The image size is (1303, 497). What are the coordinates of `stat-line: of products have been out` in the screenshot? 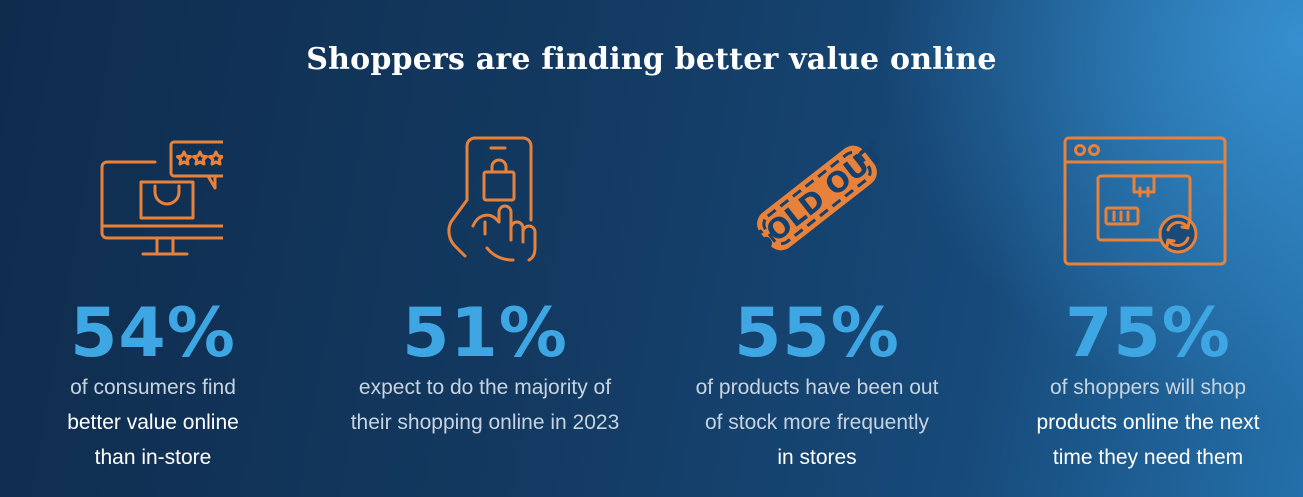 It's located at (817, 387).